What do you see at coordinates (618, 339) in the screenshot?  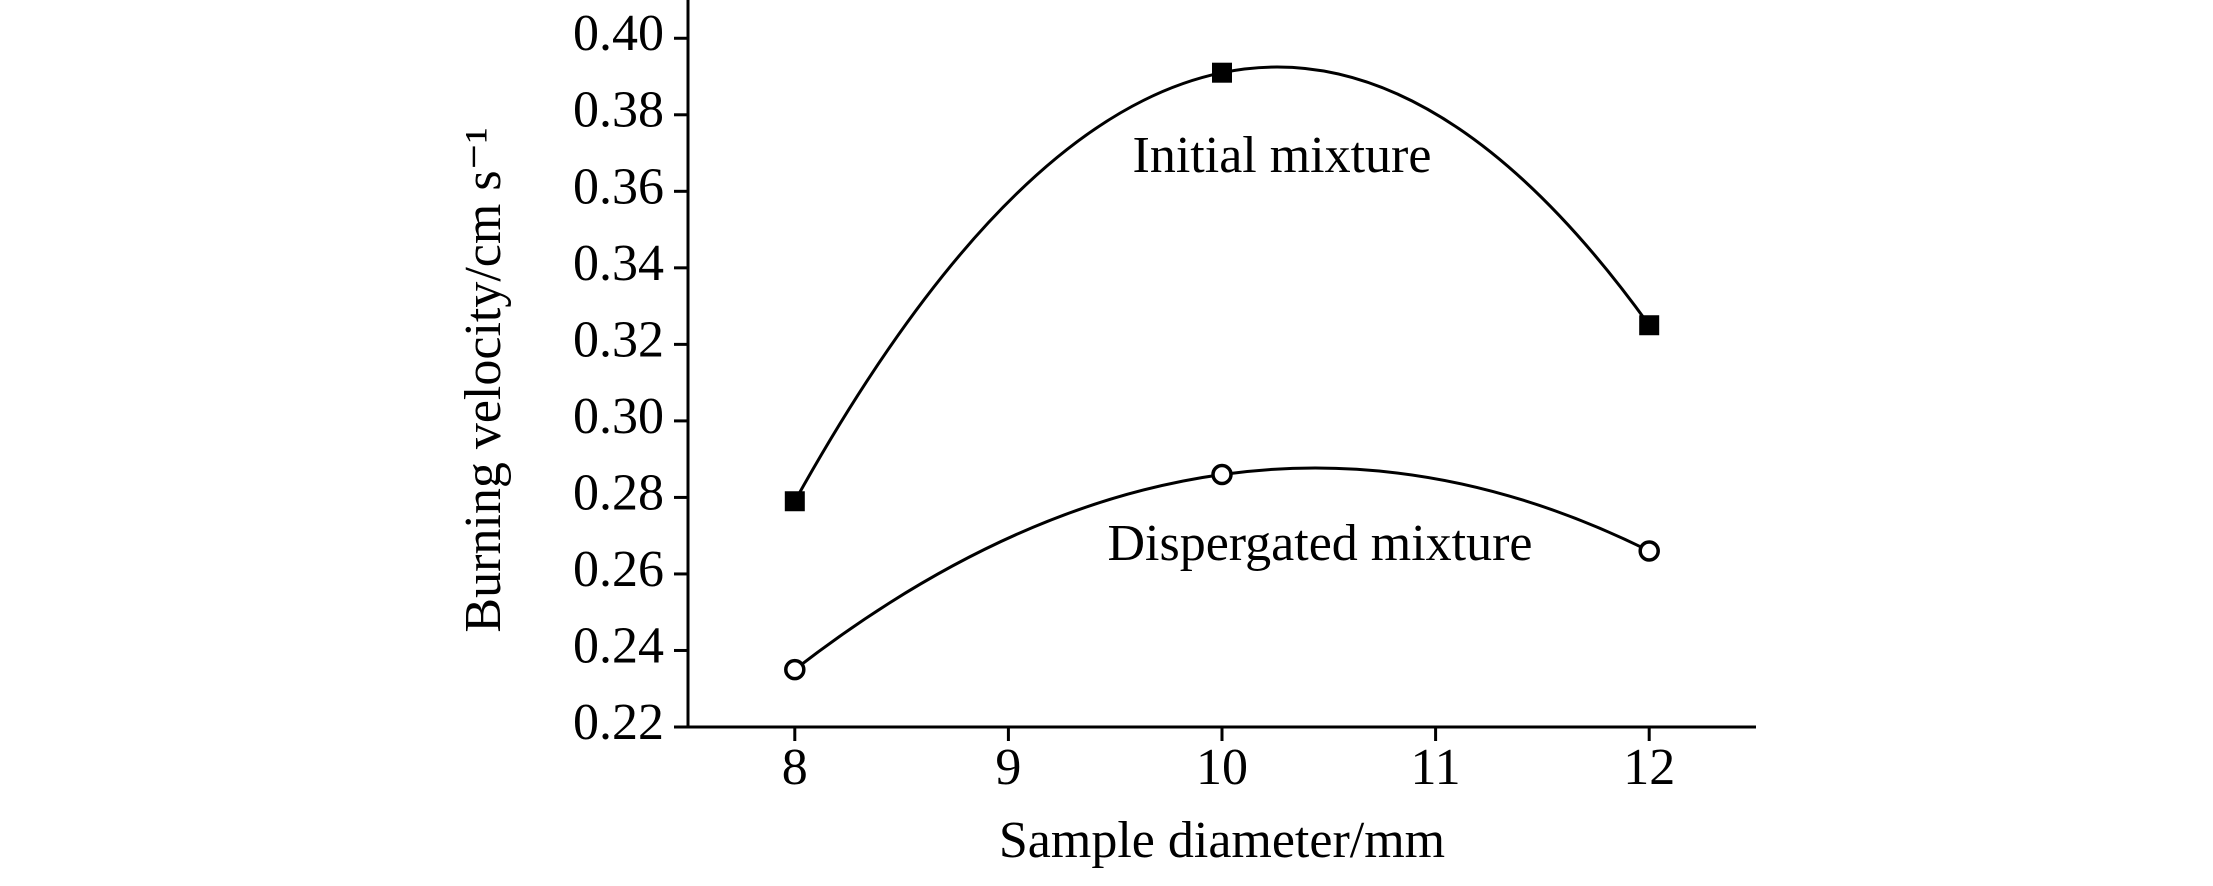 I see `y-tick-label: 0.32` at bounding box center [618, 339].